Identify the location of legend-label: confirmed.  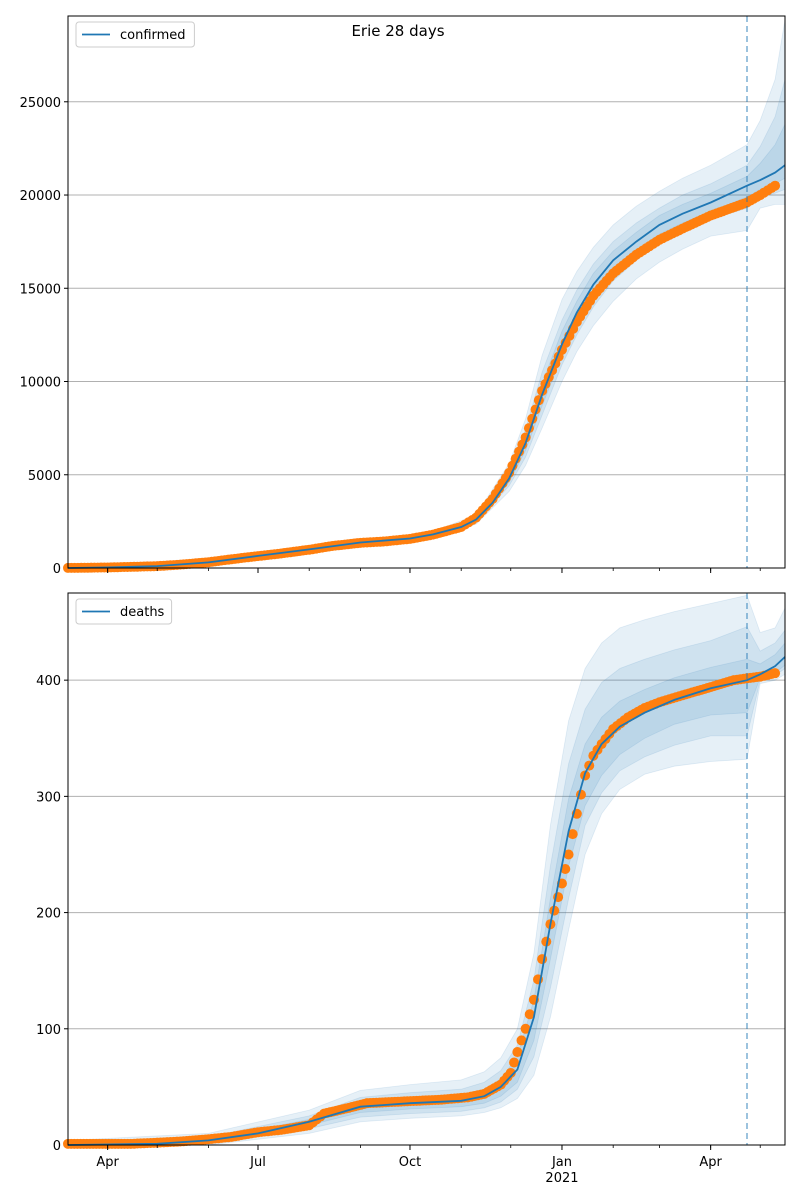
(153, 35).